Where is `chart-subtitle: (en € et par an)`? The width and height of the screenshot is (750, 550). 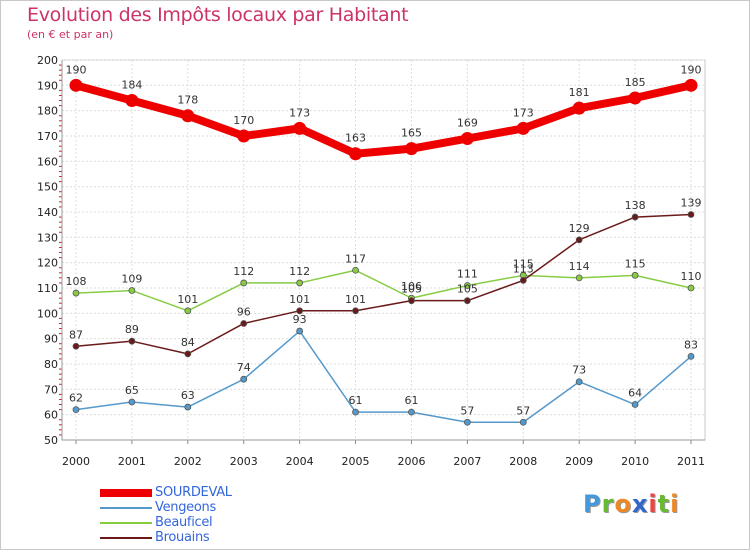
chart-subtitle: (en € et par an) is located at coordinates (70, 34).